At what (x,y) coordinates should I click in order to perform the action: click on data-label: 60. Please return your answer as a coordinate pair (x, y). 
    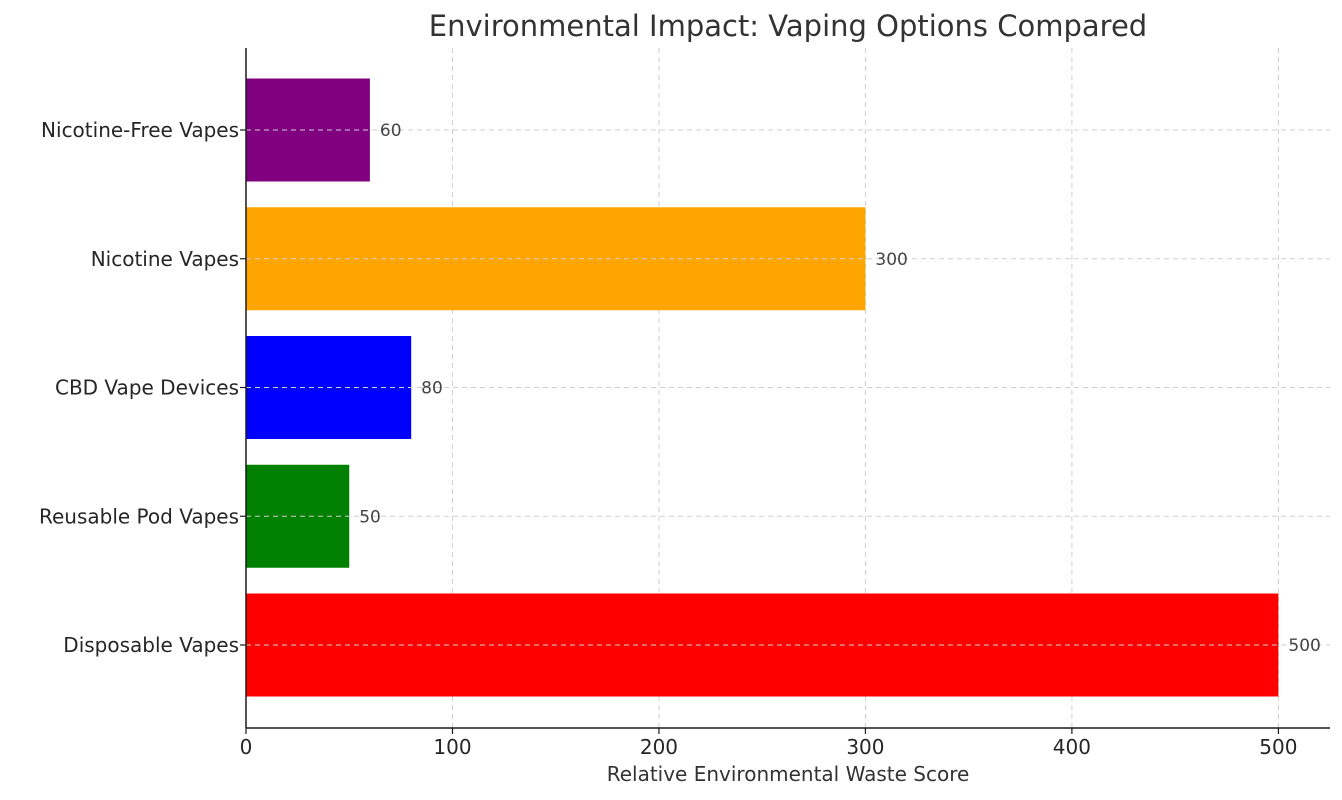
    Looking at the image, I should click on (391, 131).